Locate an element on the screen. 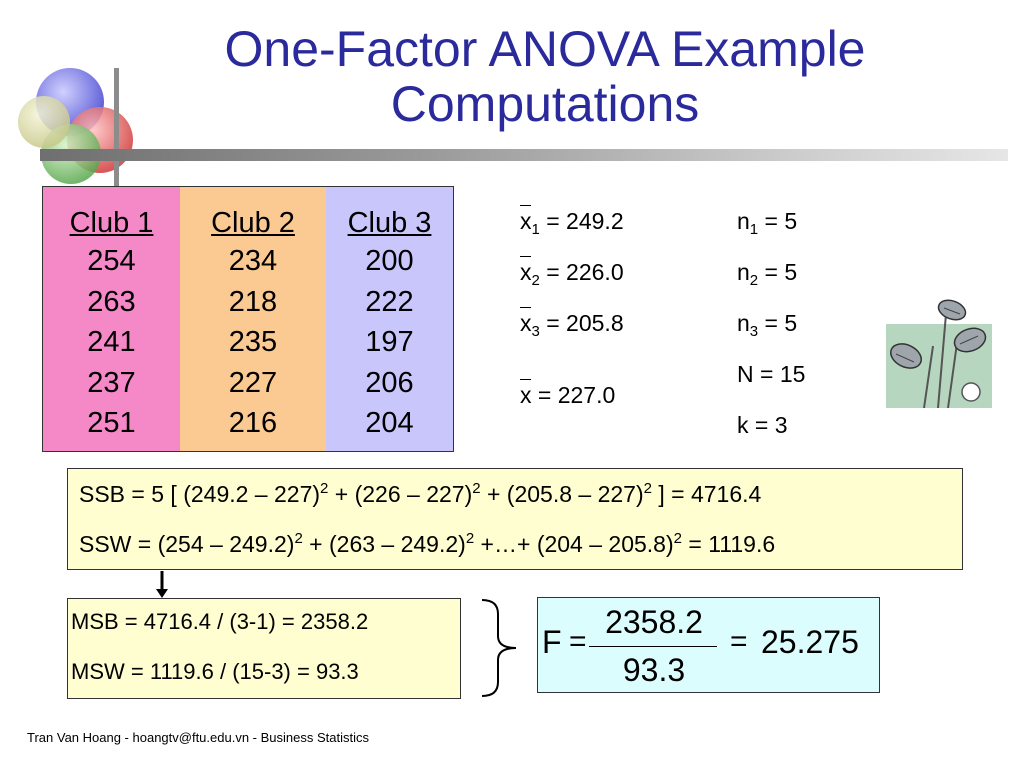 The height and width of the screenshot is (768, 1024). ssw-part: + (263 – 249.2) is located at coordinates (384, 544).